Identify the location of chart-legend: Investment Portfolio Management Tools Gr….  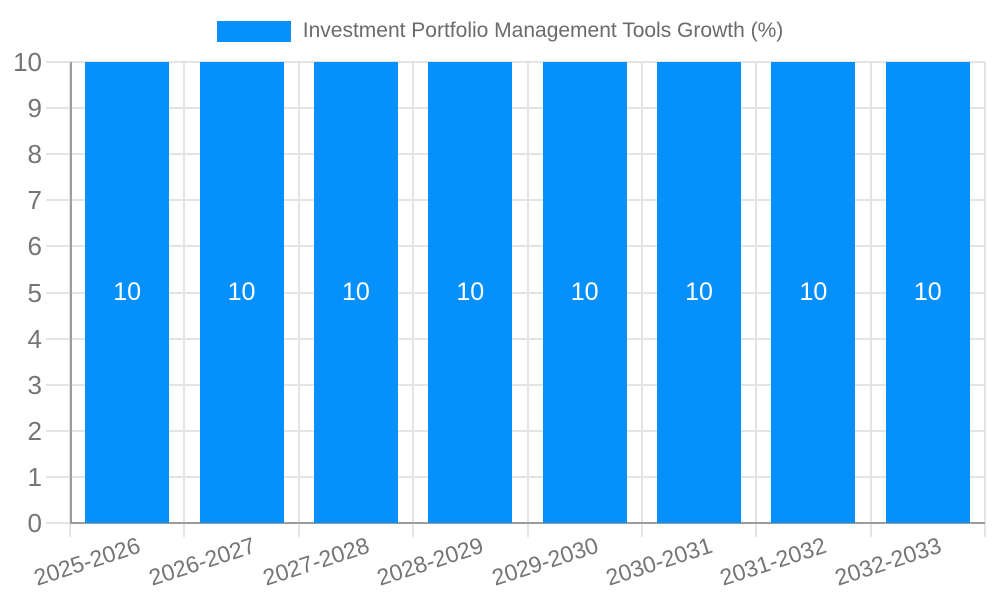
(500, 31).